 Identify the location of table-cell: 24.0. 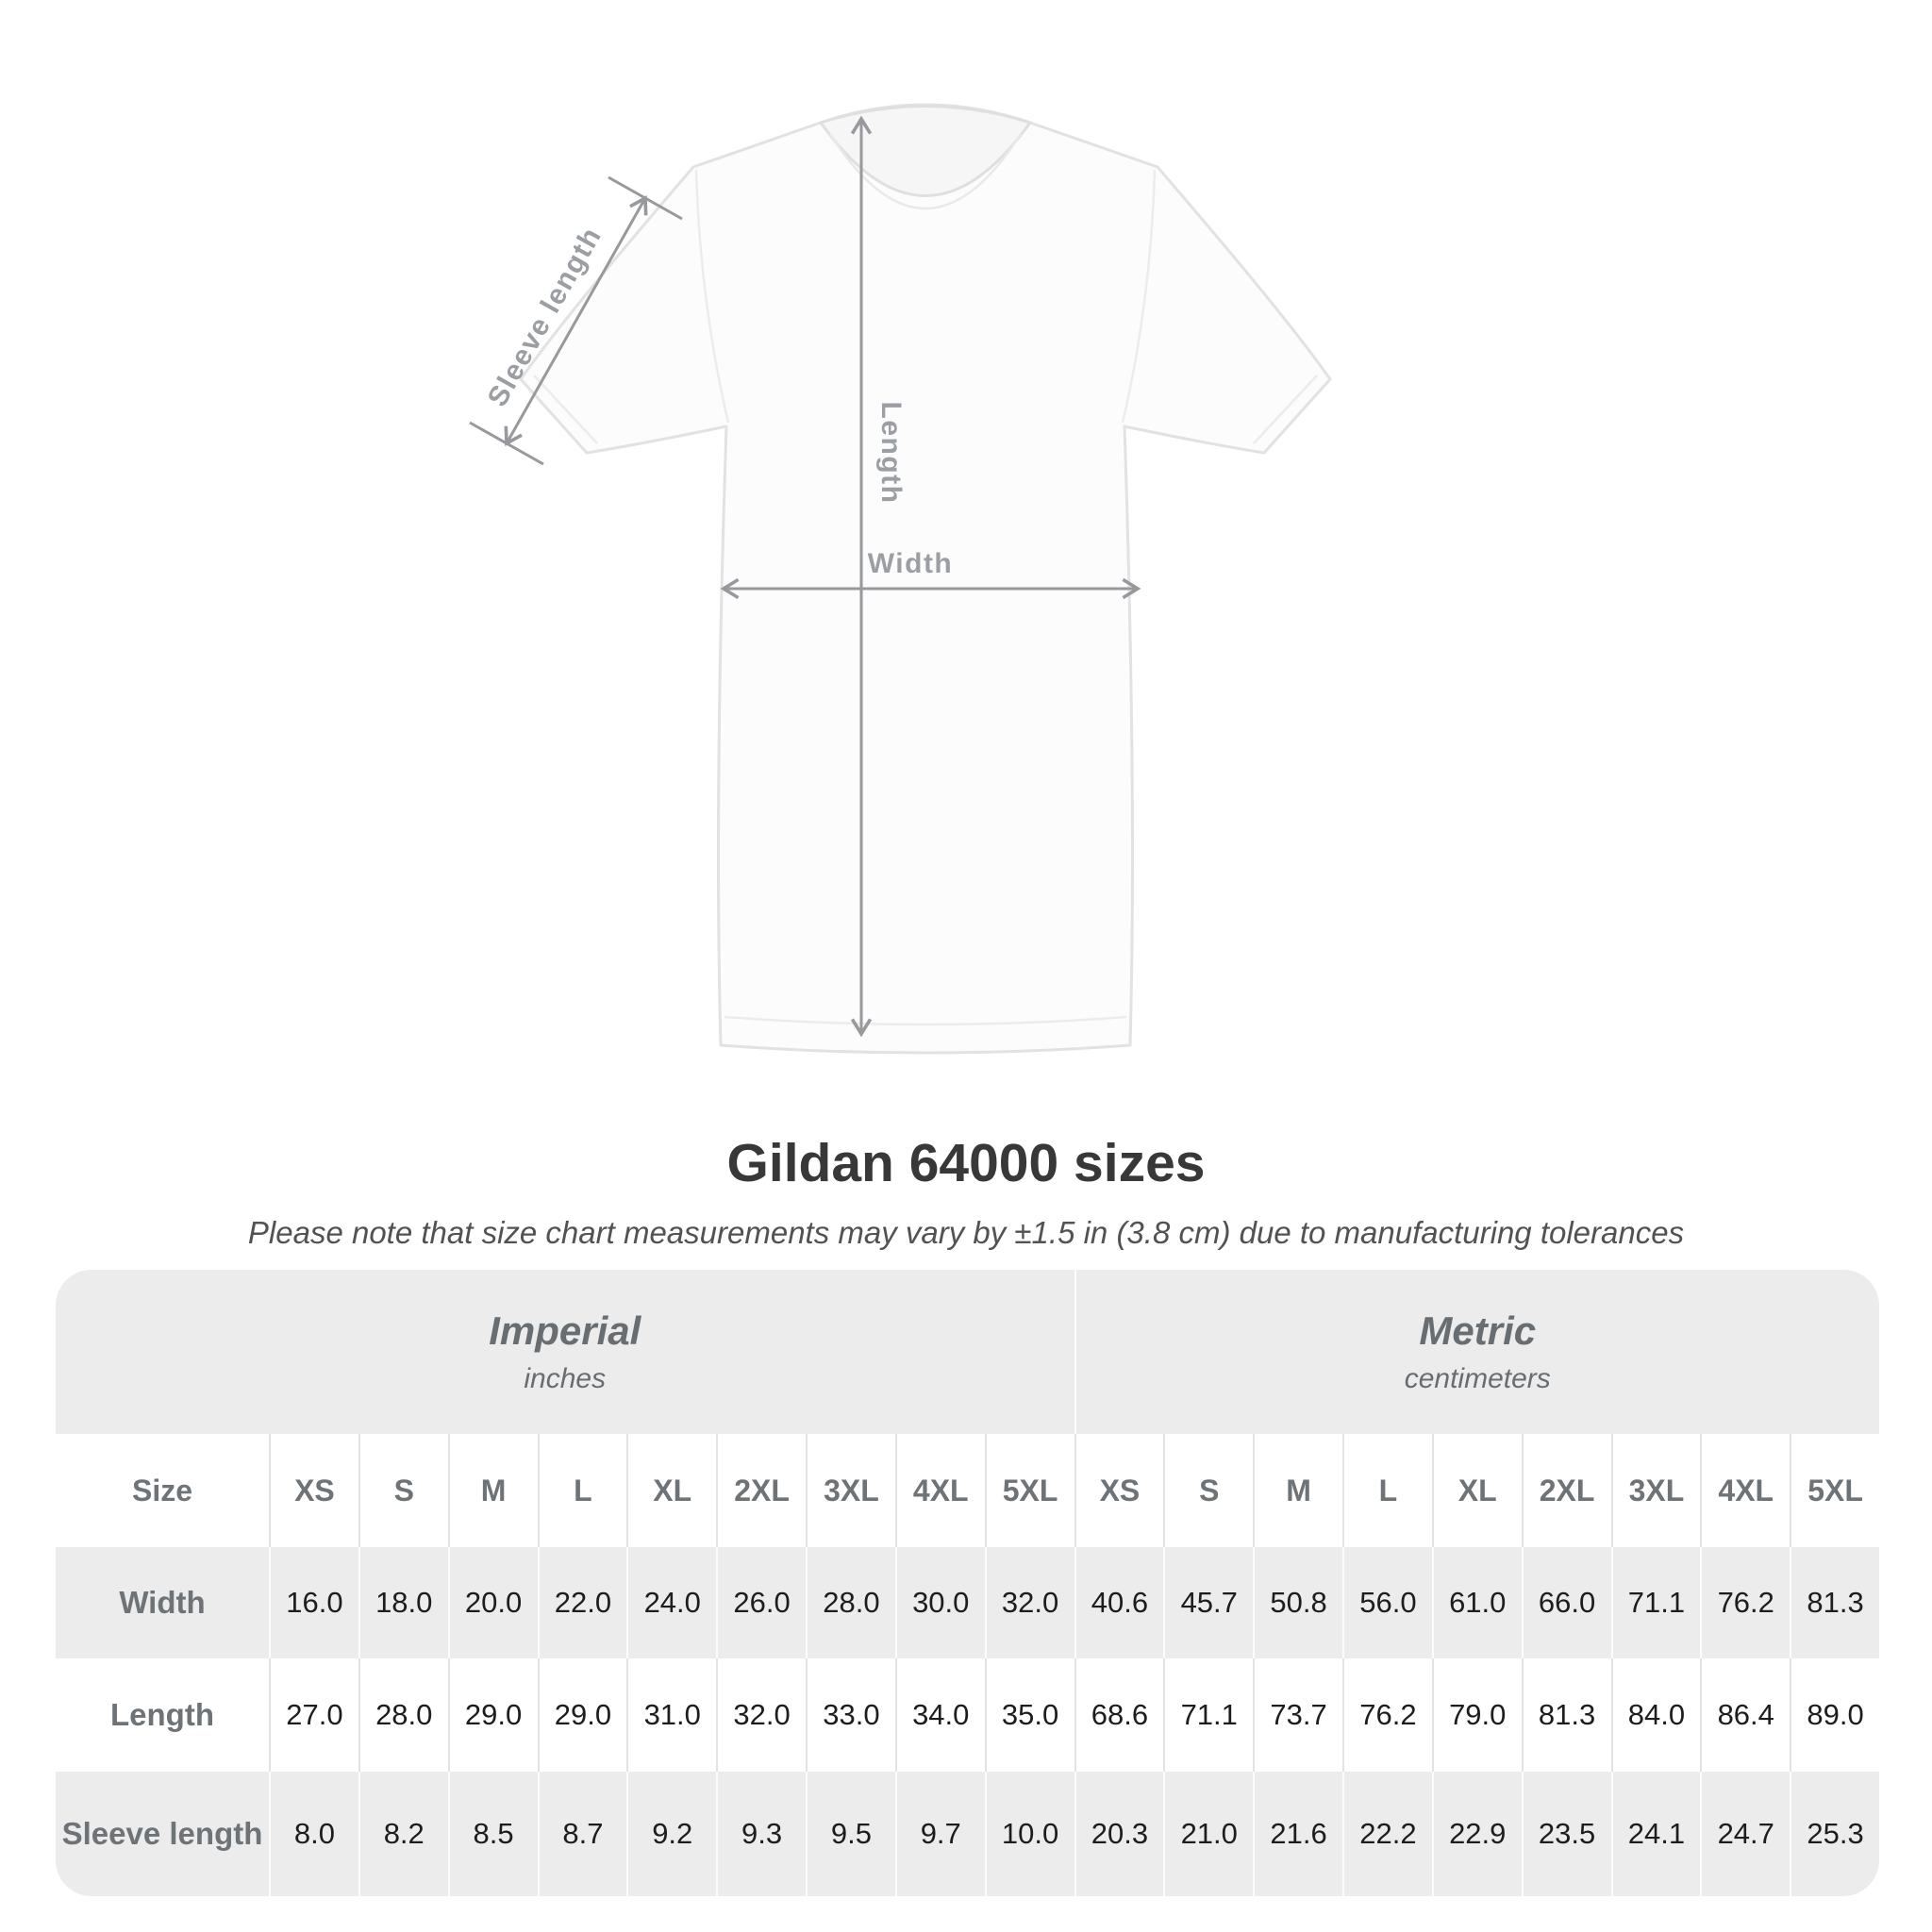
(671, 1603).